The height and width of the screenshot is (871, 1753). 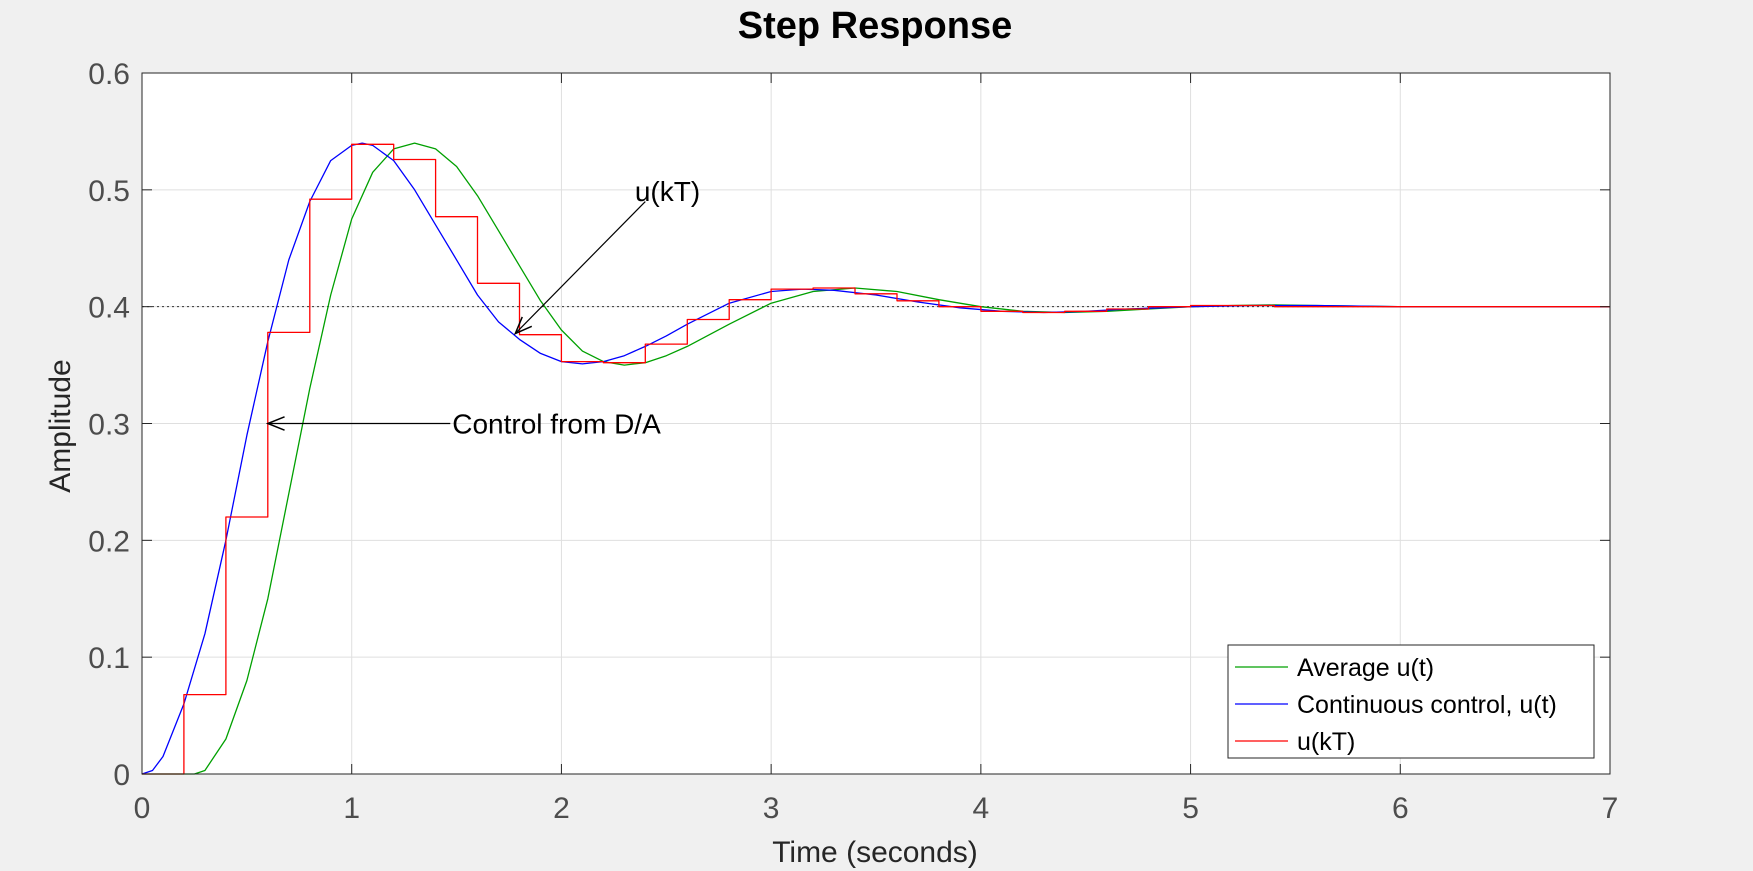 What do you see at coordinates (109, 541) in the screenshot?
I see `y-tick-label: 0.2` at bounding box center [109, 541].